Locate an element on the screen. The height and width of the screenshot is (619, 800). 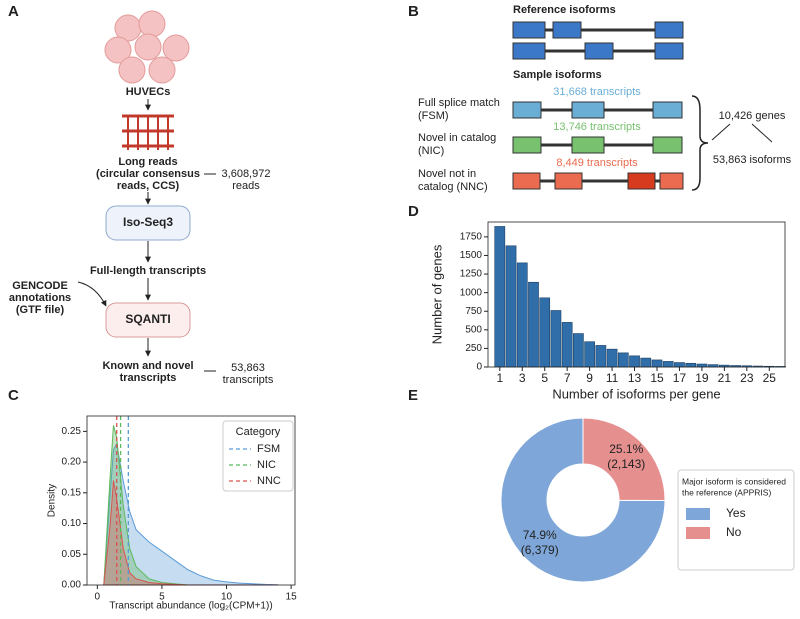
density-area is located at coordinates (191, 514).